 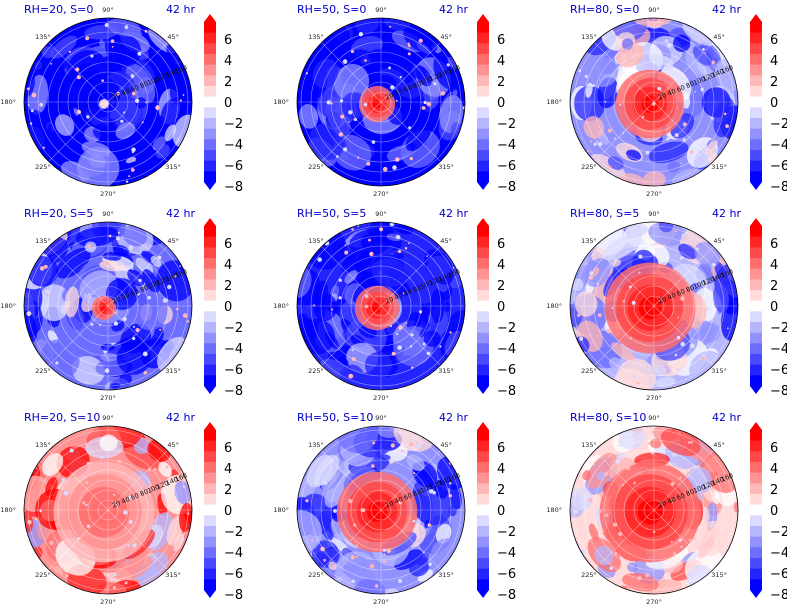 What do you see at coordinates (210, 222) in the screenshot?
I see `colorbar-extend-top` at bounding box center [210, 222].